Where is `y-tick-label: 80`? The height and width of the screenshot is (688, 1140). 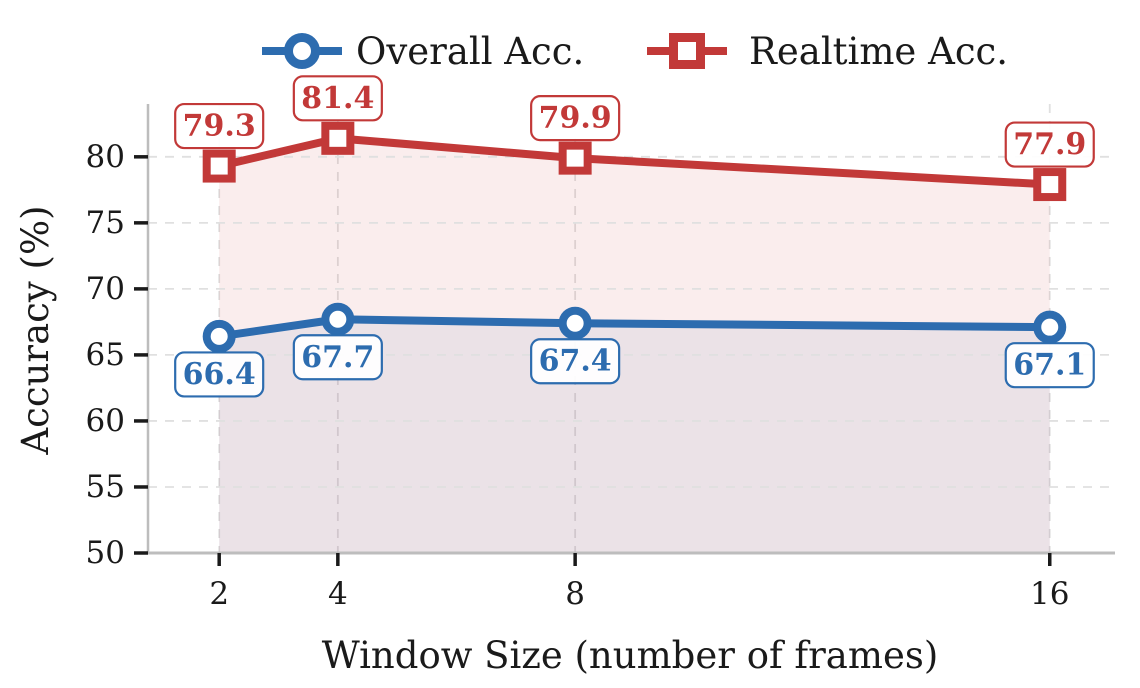 y-tick-label: 80 is located at coordinates (105, 157).